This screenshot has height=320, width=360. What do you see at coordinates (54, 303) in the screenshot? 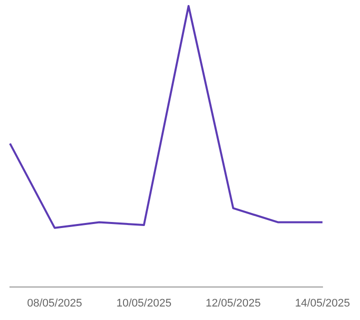
I see `x-tick-label: 08/05/2025` at bounding box center [54, 303].